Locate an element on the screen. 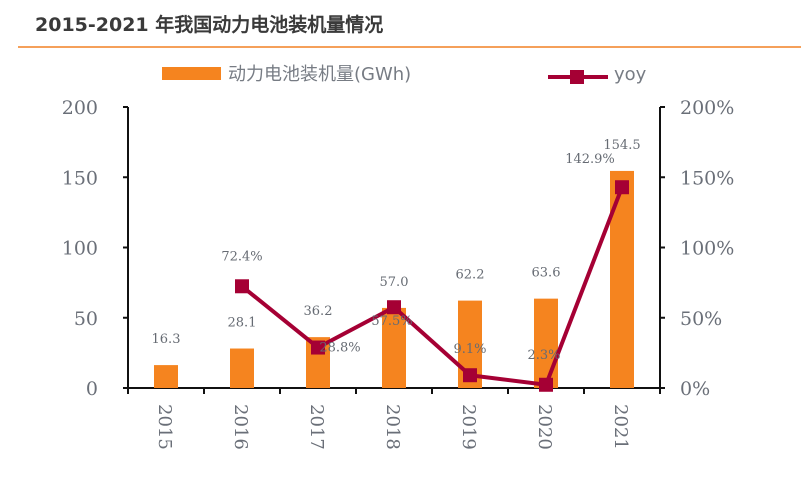 This screenshot has width=801, height=477. y-tick-label-left: 100 is located at coordinates (80, 249).